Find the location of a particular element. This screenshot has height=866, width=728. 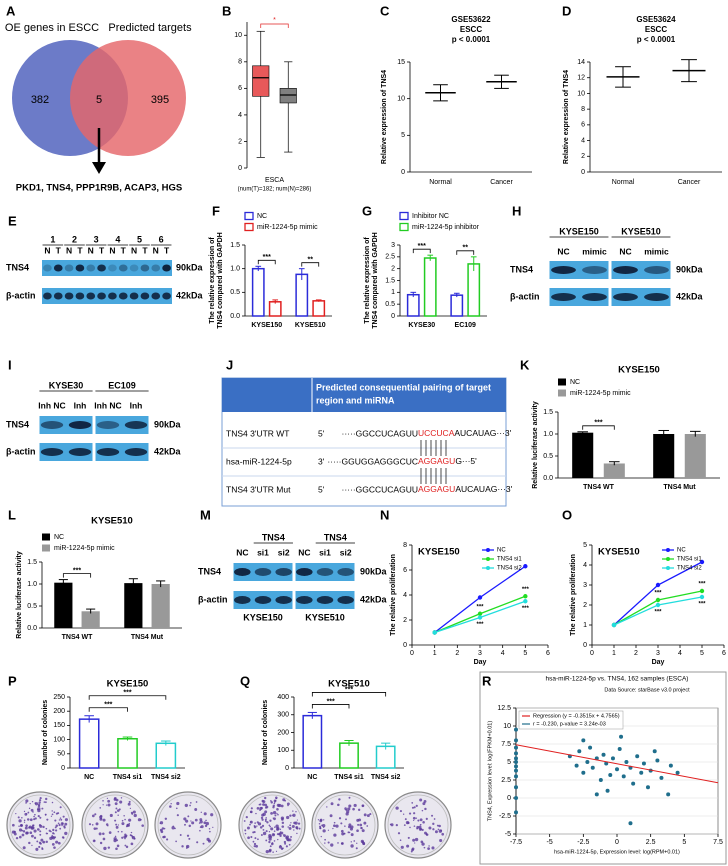

y-tick-label: 50 is located at coordinates (61, 754).